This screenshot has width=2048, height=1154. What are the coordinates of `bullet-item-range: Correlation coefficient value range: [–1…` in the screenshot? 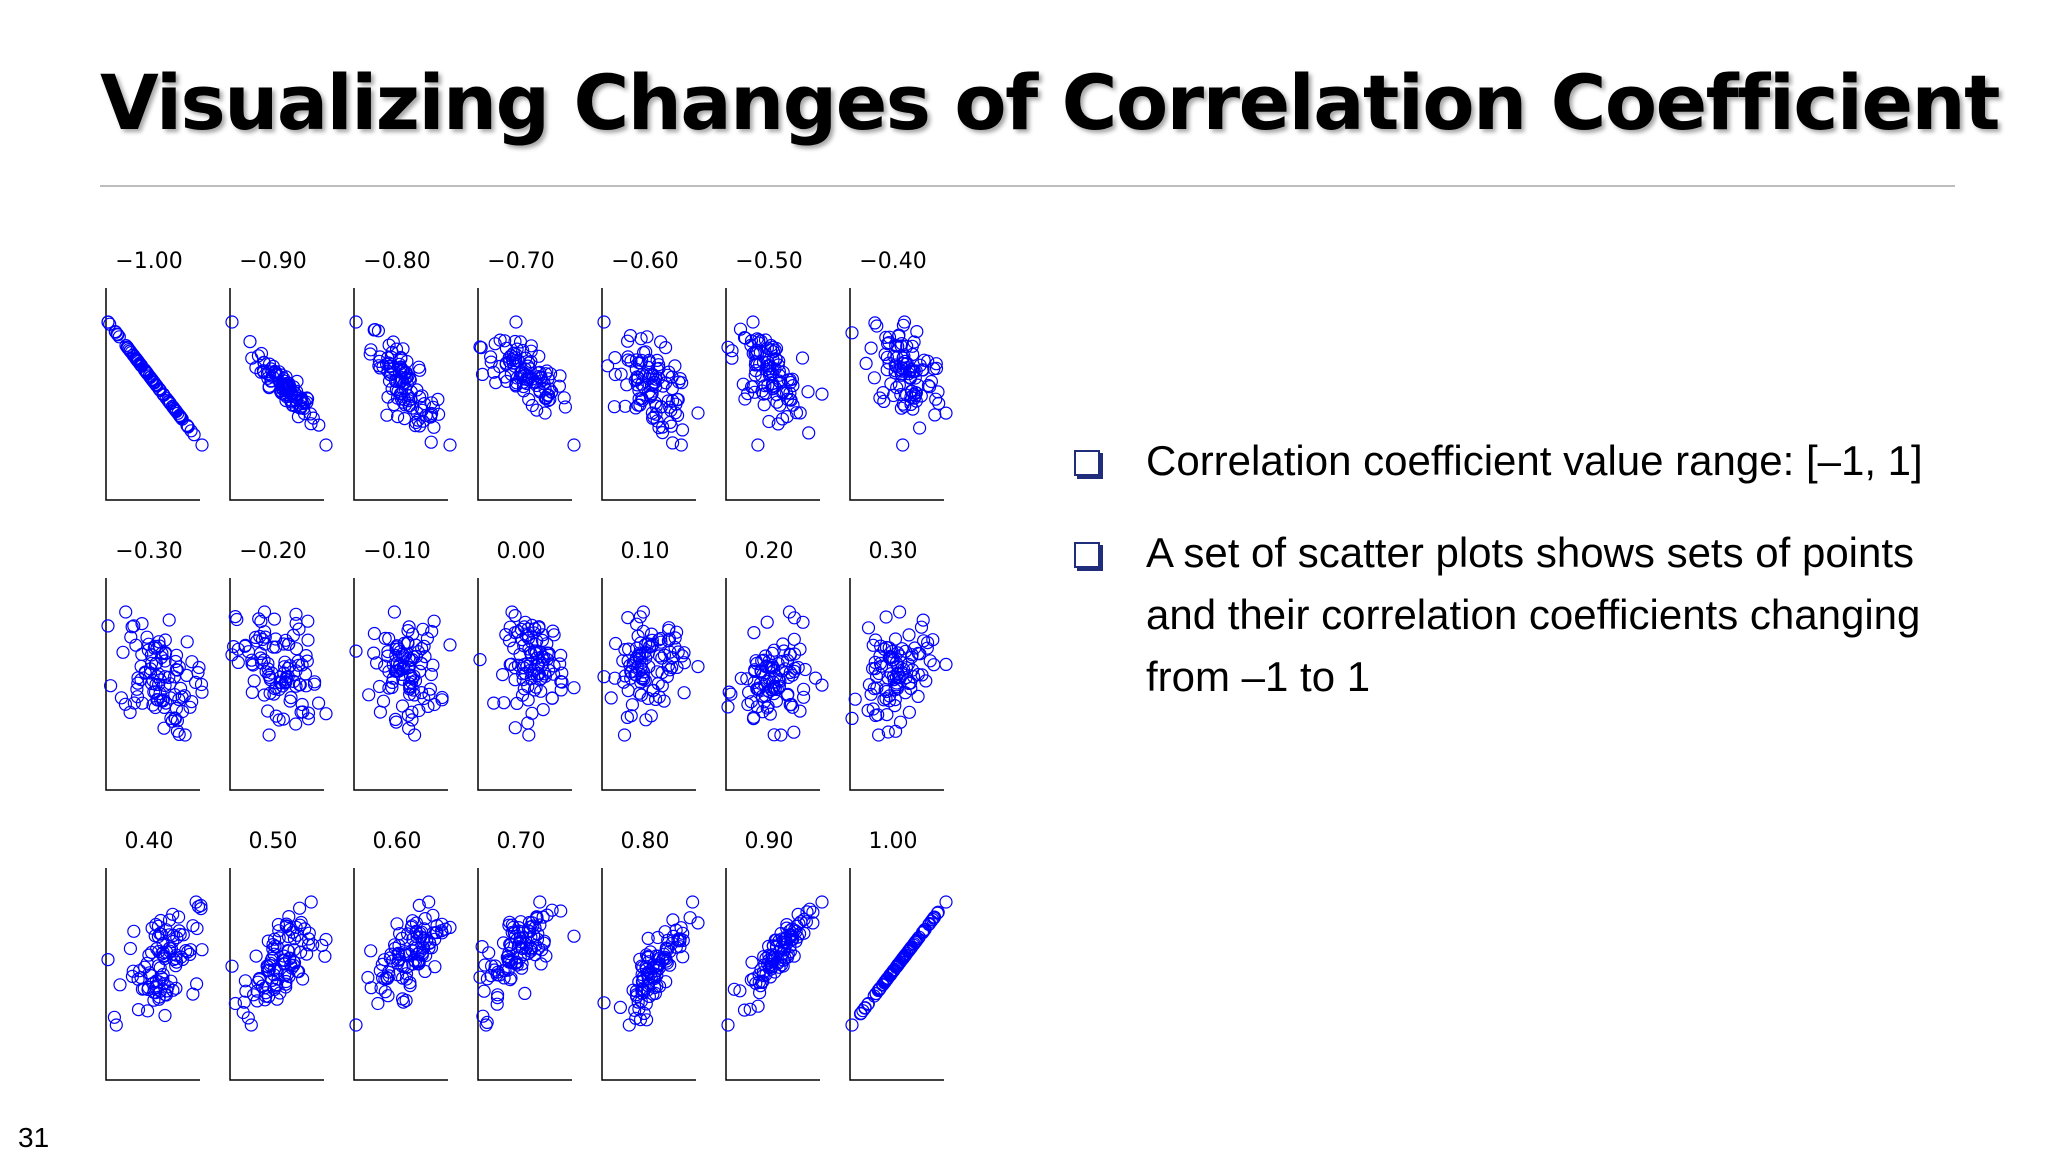 It's located at (1520, 461).